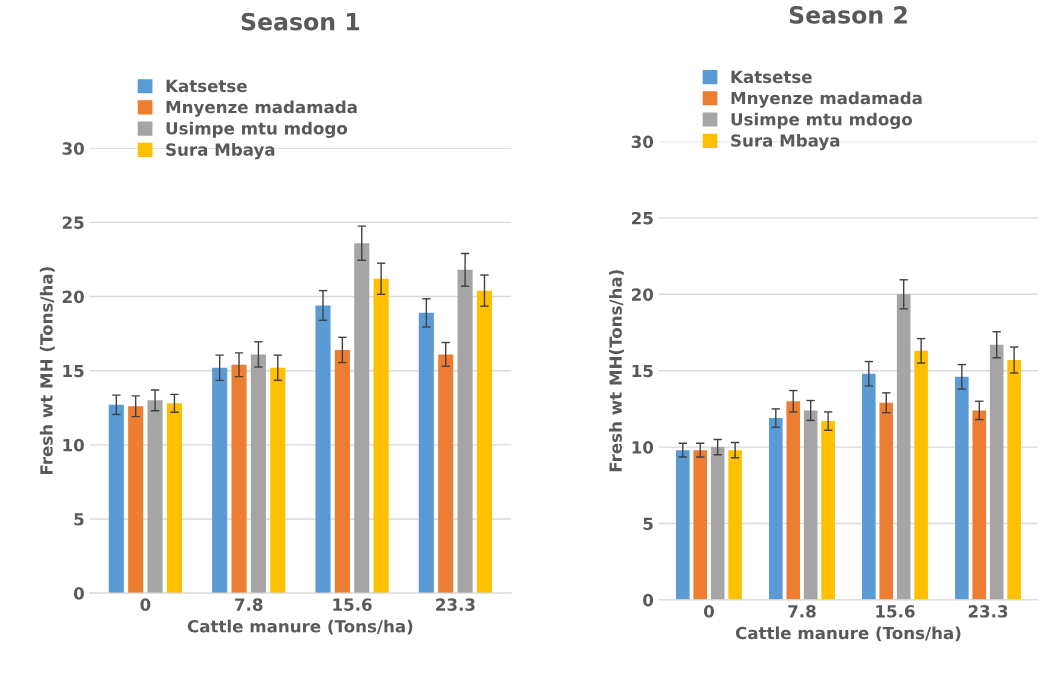 The width and height of the screenshot is (1054, 674). What do you see at coordinates (300, 21) in the screenshot?
I see `chart-title: Season 1` at bounding box center [300, 21].